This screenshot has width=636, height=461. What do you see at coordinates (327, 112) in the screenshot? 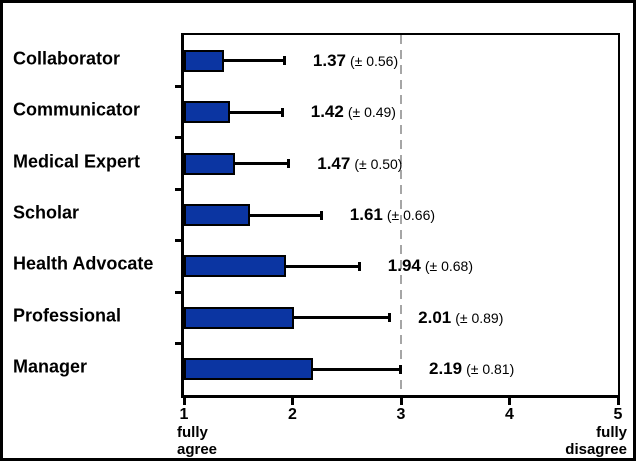
I see `mean-value: 1.42` at bounding box center [327, 112].